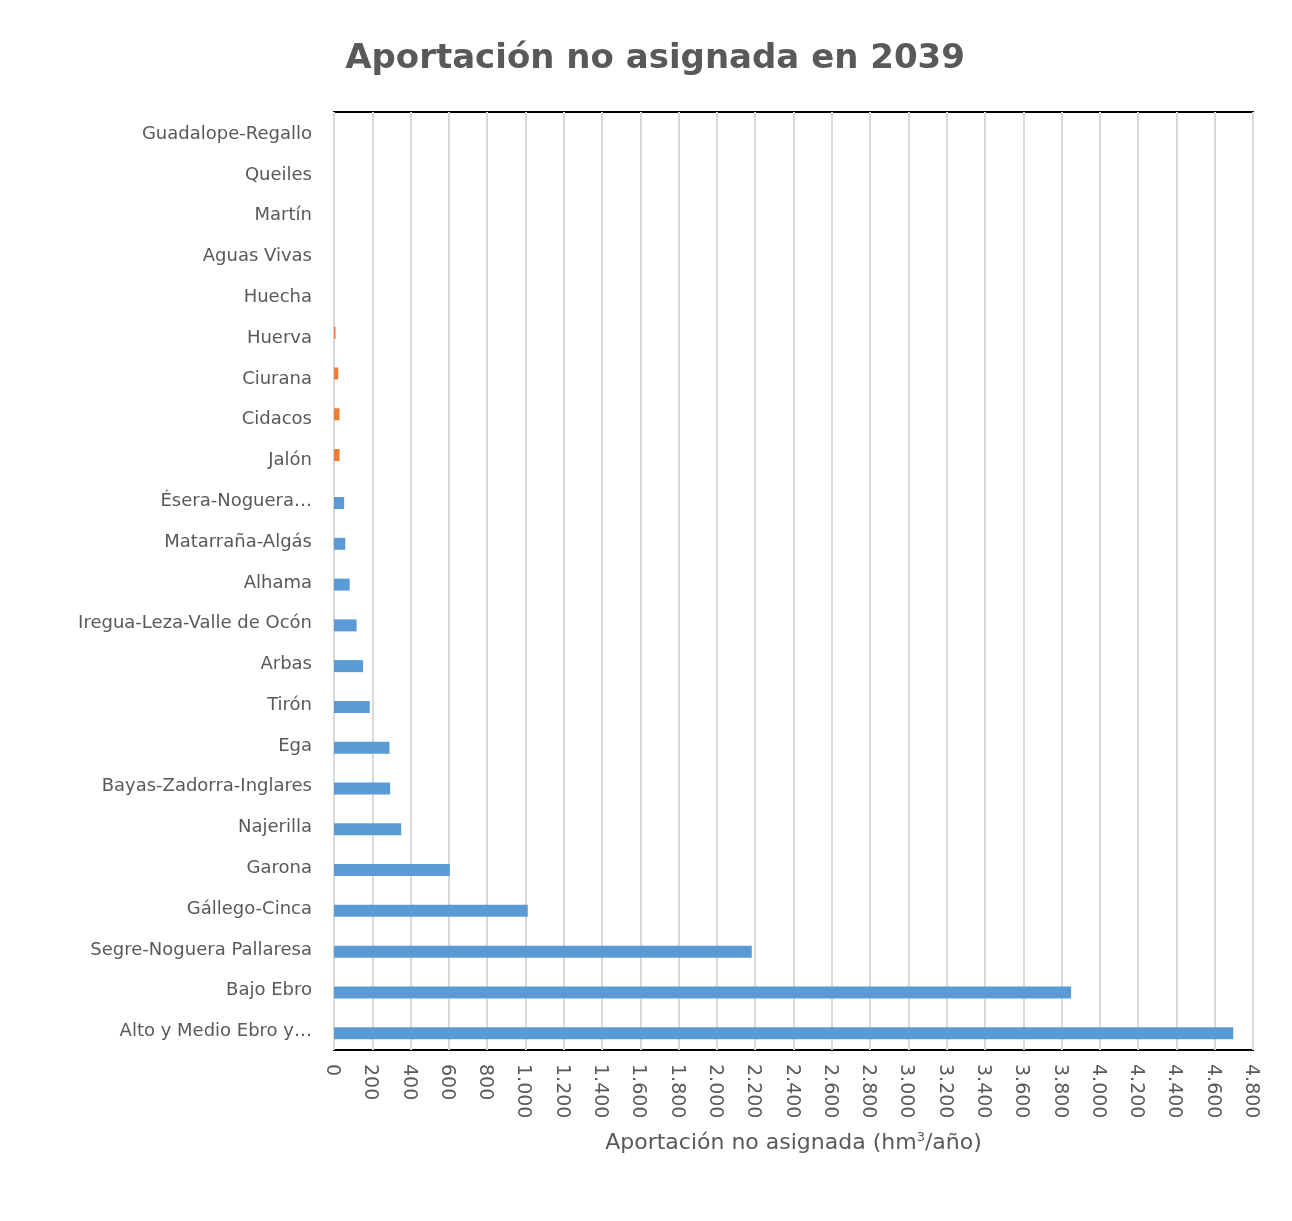  Describe the element at coordinates (946, 1091) in the screenshot. I see `x-tick-label: 3.200` at that location.